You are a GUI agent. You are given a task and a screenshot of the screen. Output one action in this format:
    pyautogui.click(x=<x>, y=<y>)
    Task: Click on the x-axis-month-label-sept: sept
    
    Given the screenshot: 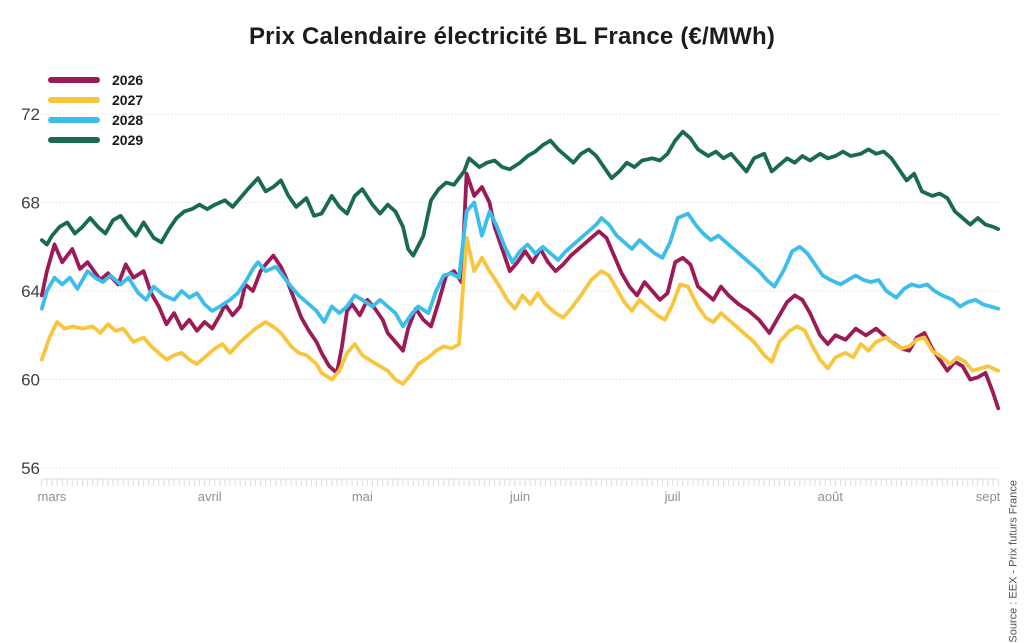 What is the action you would take?
    pyautogui.click(x=988, y=496)
    